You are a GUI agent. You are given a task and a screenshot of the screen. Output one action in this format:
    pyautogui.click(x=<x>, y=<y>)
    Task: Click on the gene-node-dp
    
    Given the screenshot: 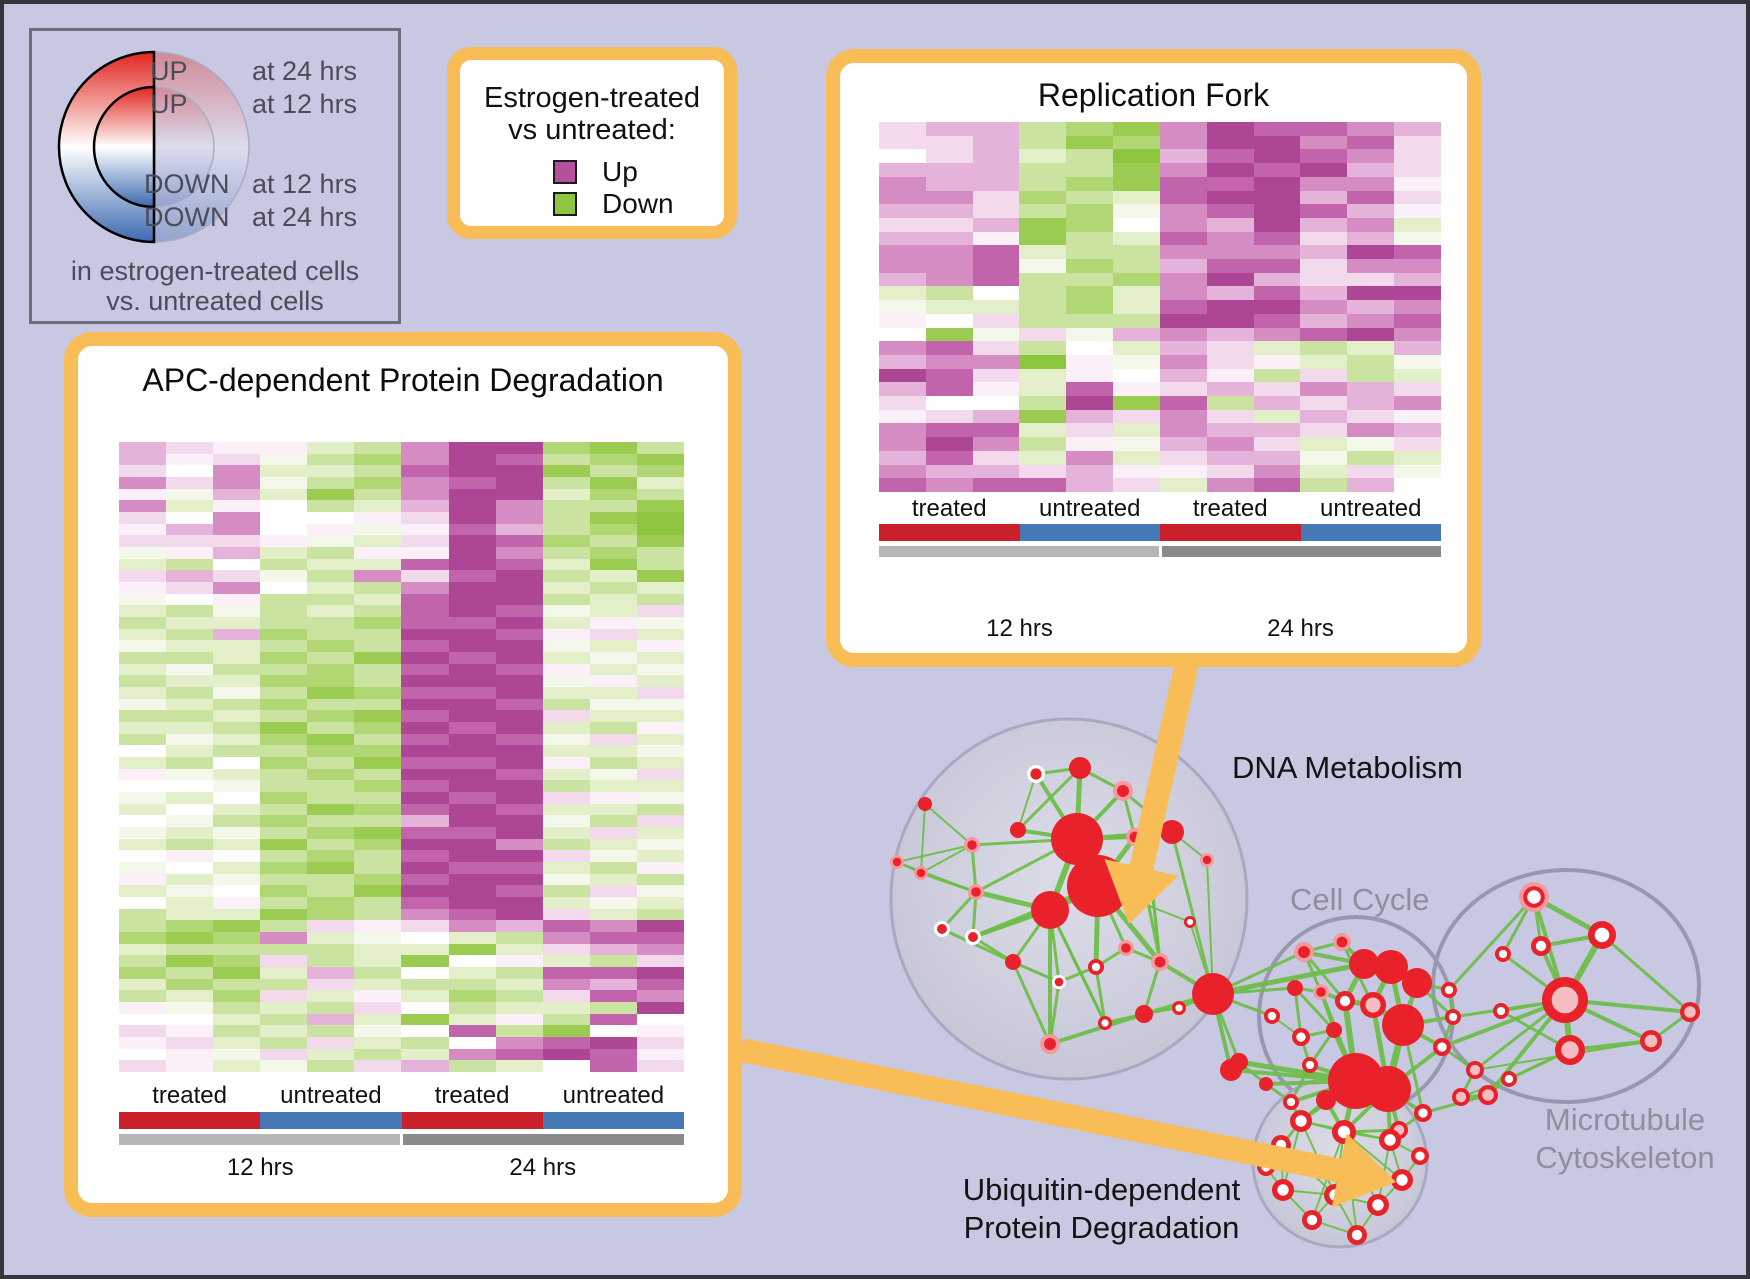 What is the action you would take?
    pyautogui.click(x=1475, y=1070)
    